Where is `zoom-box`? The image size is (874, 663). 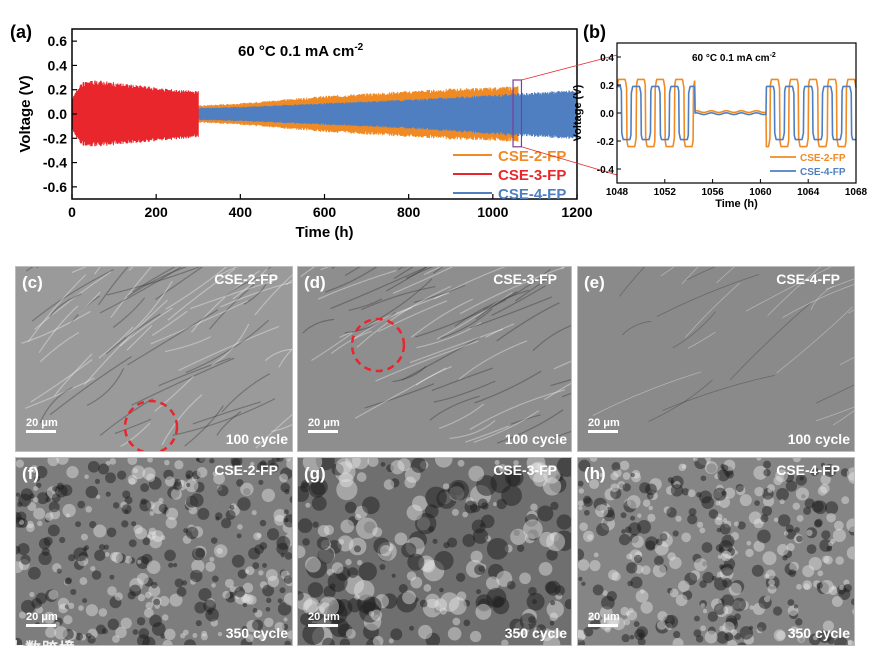 zoom-box is located at coordinates (517, 113).